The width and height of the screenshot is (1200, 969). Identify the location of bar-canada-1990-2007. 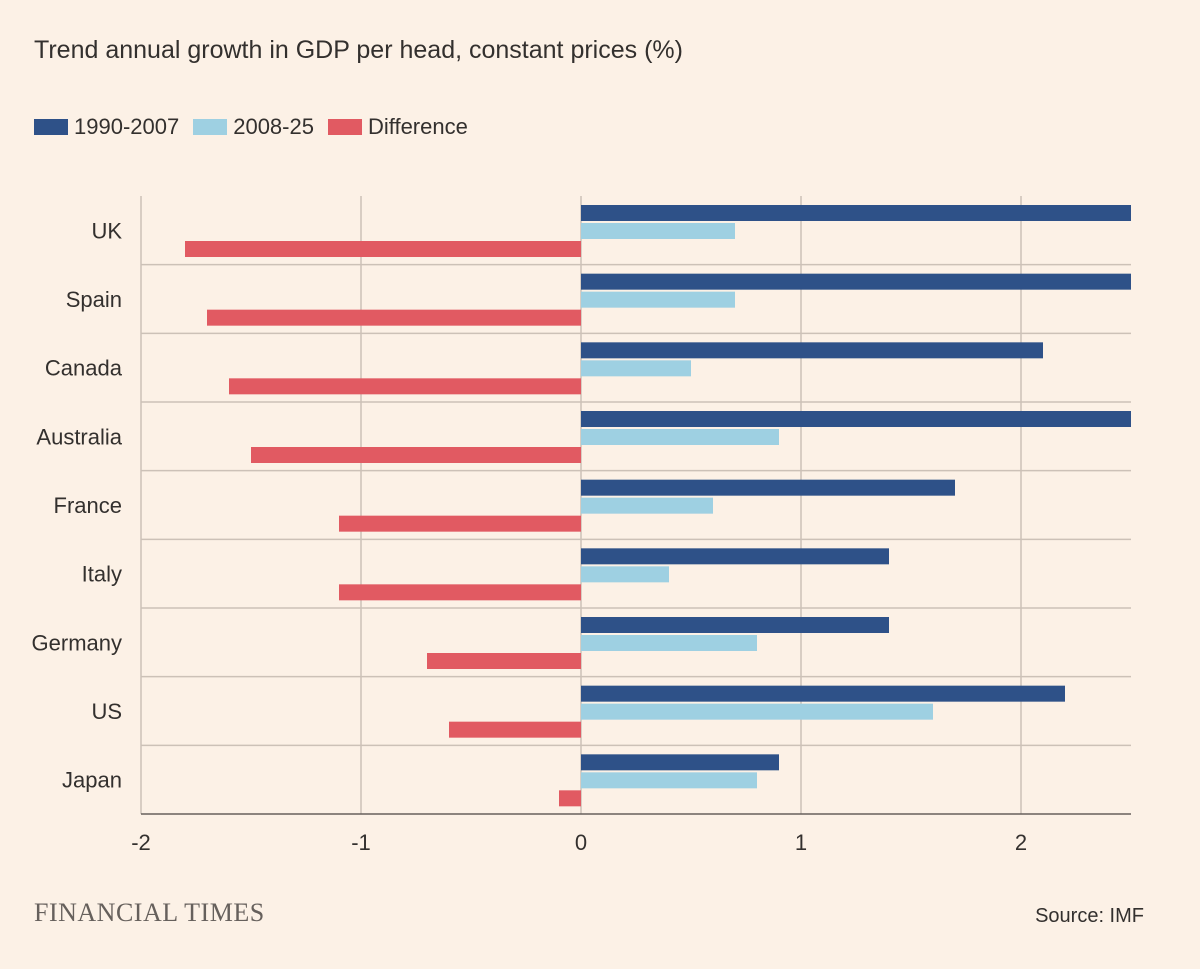
(812, 350).